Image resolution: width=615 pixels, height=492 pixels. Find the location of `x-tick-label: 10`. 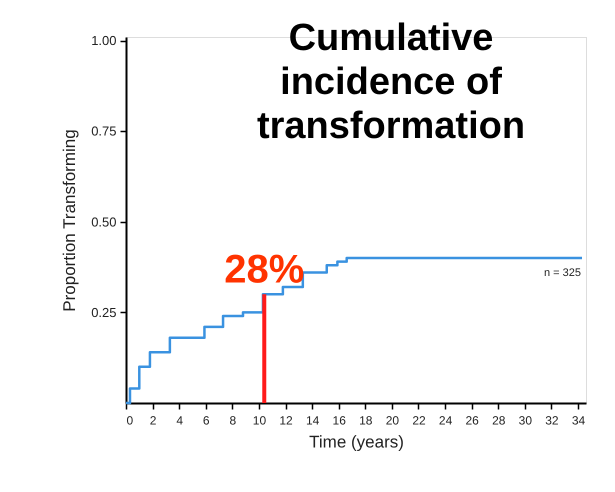

x-tick-label: 10 is located at coordinates (259, 421).